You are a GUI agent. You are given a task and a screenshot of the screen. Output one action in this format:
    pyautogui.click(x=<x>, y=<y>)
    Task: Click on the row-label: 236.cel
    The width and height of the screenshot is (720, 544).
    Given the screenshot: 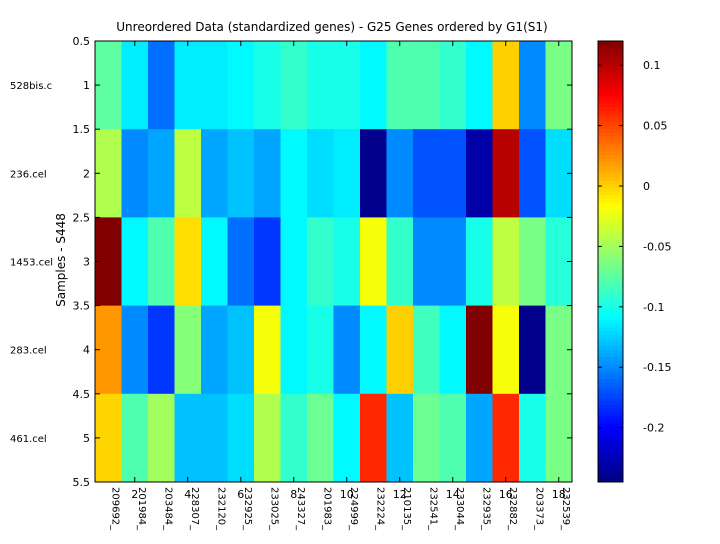 What is the action you would take?
    pyautogui.click(x=28, y=174)
    